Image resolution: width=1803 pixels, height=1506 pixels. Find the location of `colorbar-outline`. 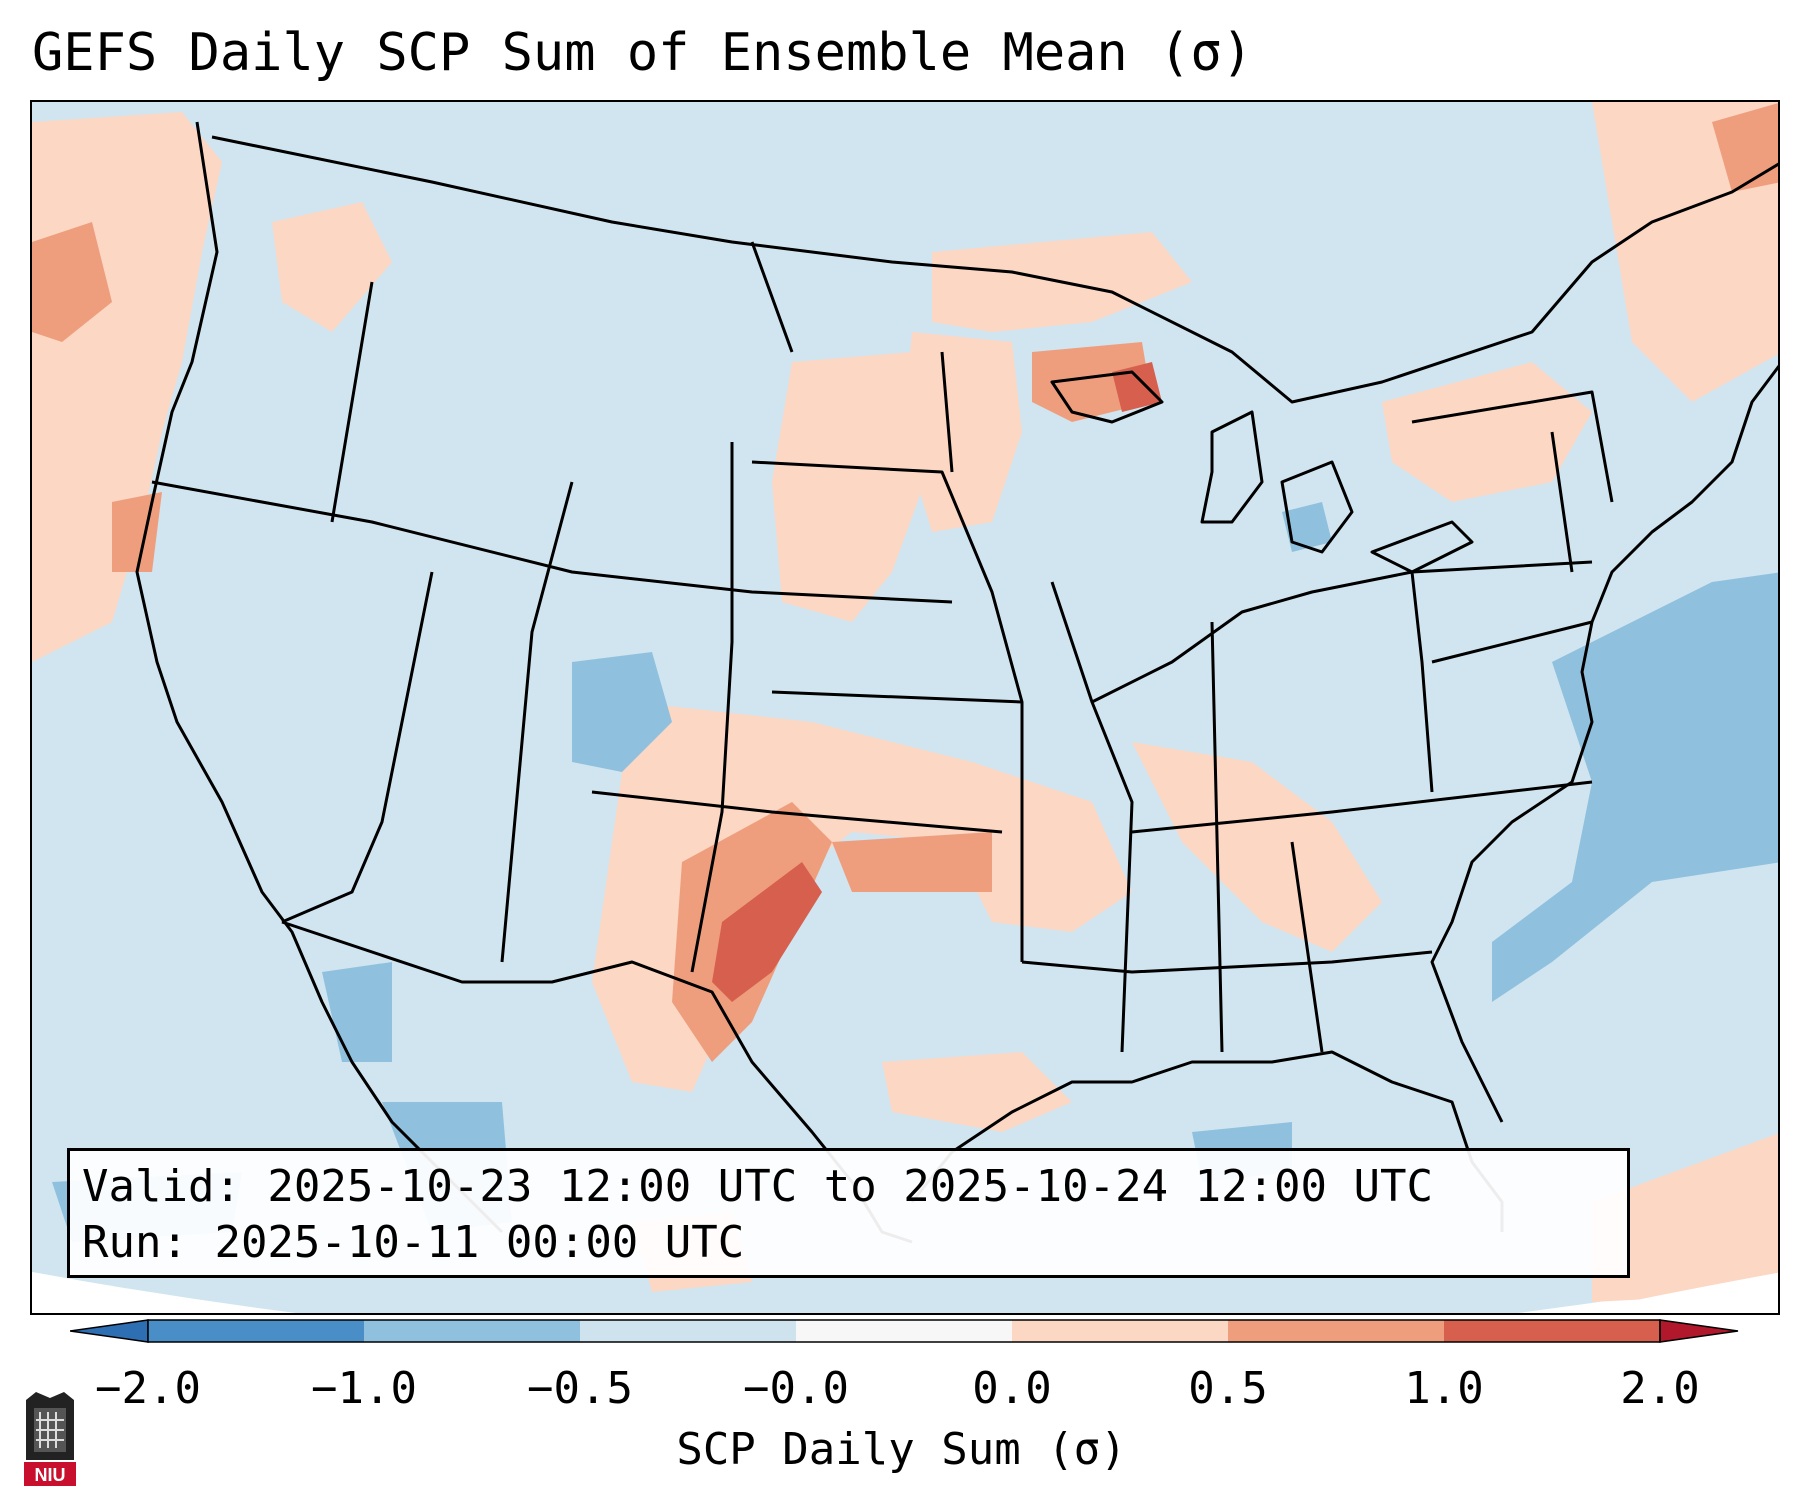

colorbar-outline is located at coordinates (904, 1331).